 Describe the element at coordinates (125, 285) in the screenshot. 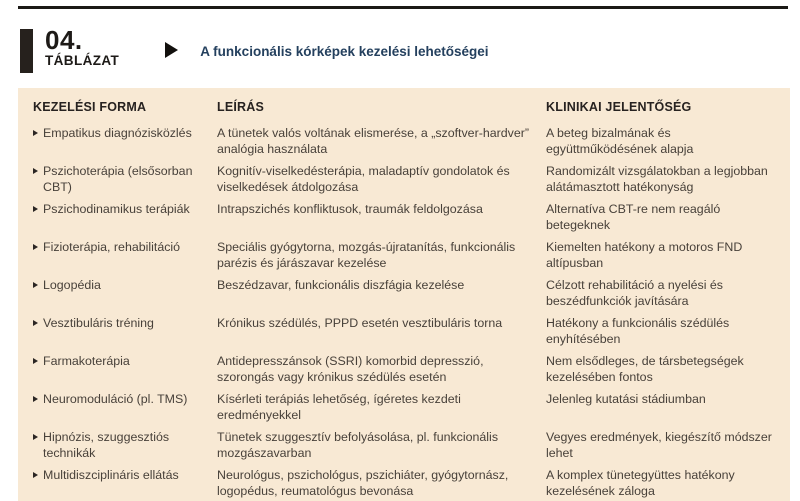

I see `treatment-form-cell: Logopédia` at that location.